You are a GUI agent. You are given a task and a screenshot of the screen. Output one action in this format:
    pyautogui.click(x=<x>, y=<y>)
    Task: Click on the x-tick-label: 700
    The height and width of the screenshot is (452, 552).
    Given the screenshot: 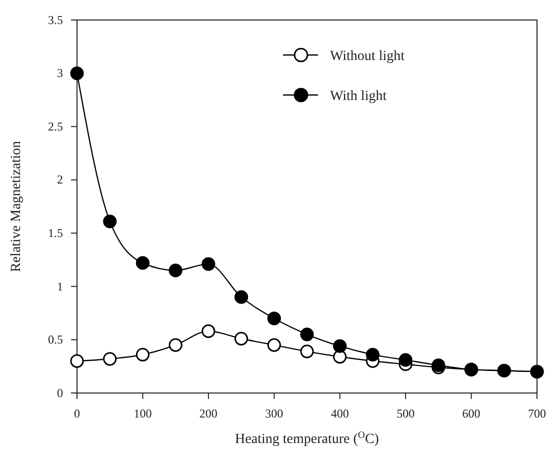 What is the action you would take?
    pyautogui.click(x=537, y=413)
    